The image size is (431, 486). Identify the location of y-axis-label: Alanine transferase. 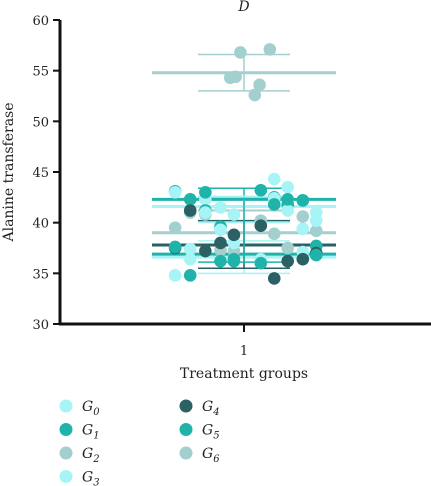
(9, 172).